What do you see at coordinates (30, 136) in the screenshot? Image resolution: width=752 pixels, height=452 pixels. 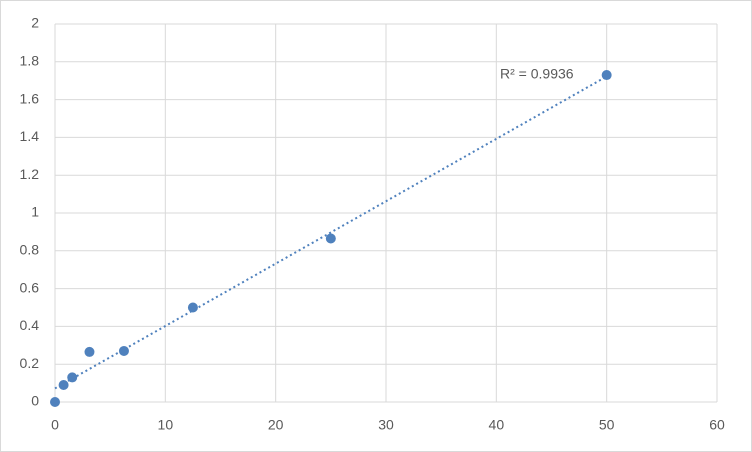 I see `y-tick-label: 1.4` at bounding box center [30, 136].